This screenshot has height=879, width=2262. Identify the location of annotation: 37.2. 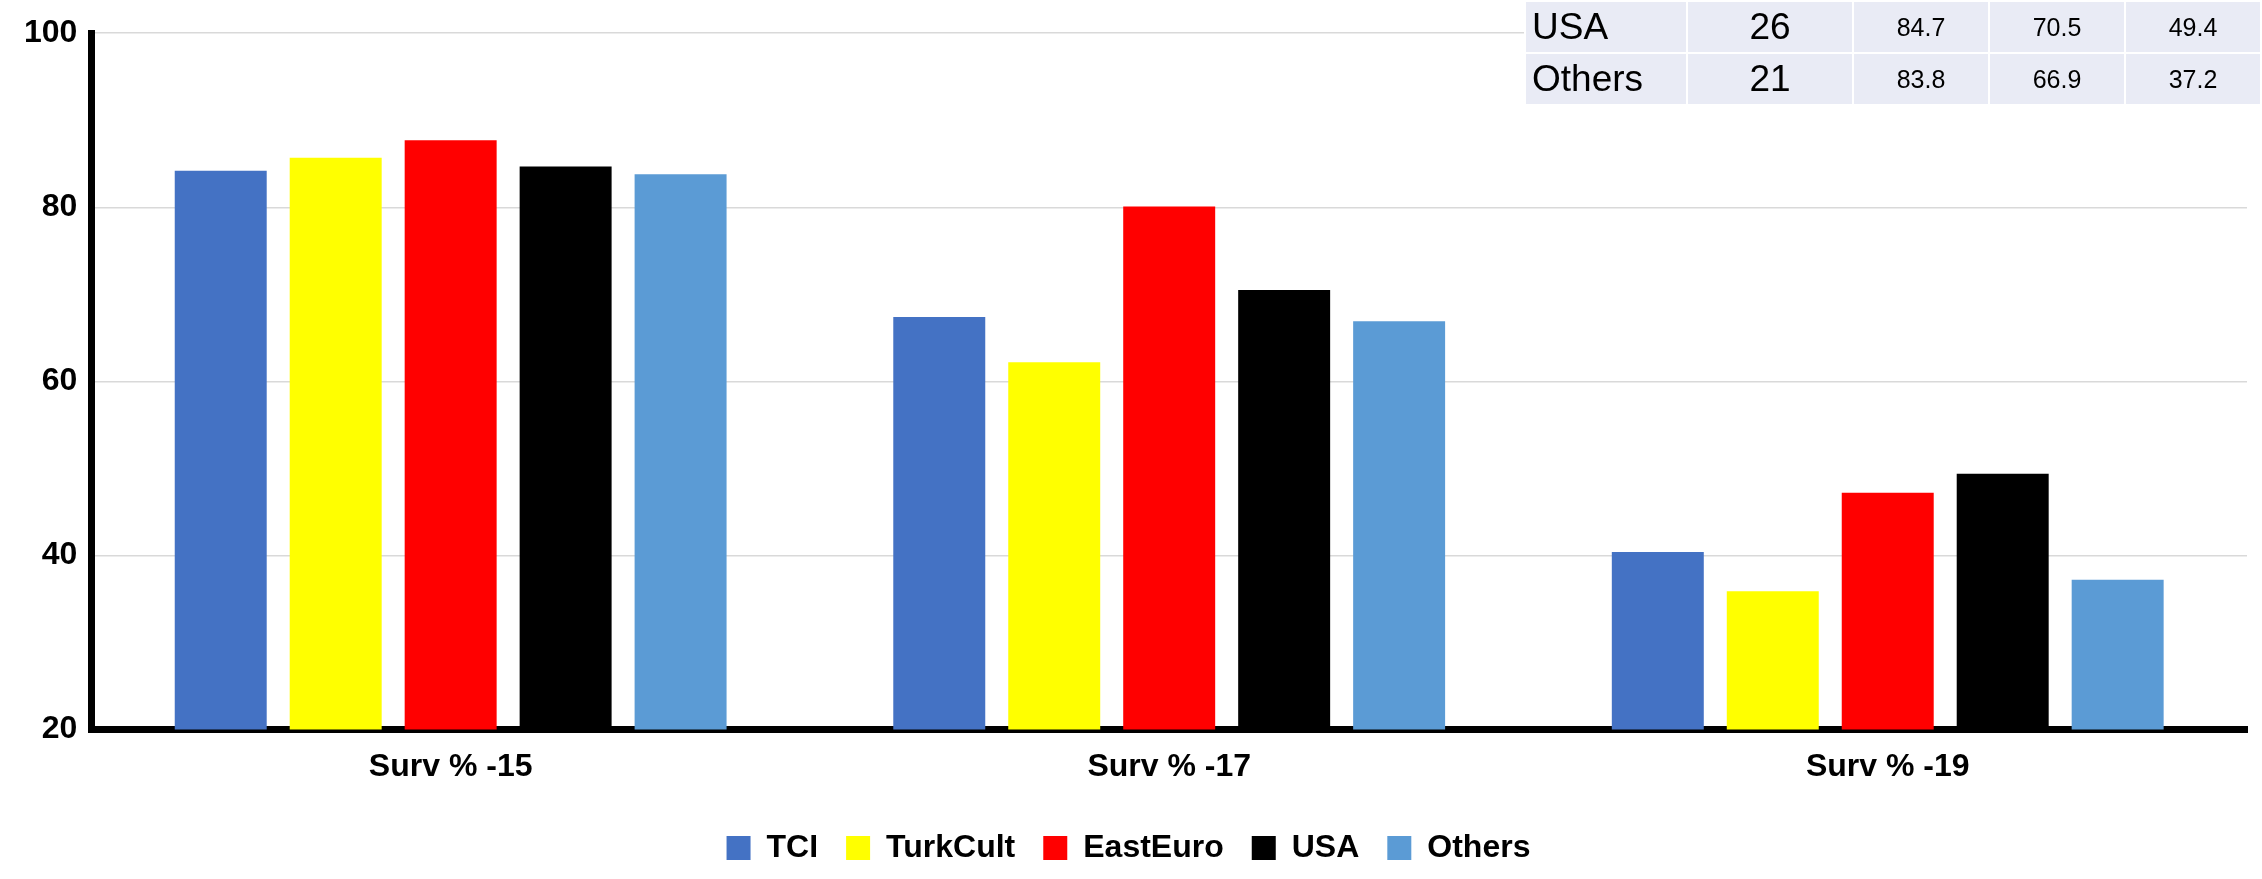
(2193, 79).